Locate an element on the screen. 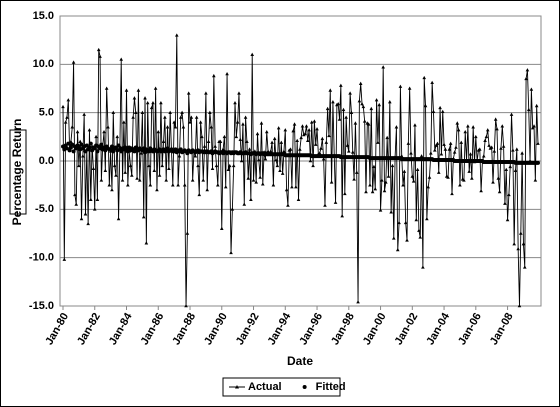 The height and width of the screenshot is (407, 560). y-tick-label: 5.0 is located at coordinates (46, 113).